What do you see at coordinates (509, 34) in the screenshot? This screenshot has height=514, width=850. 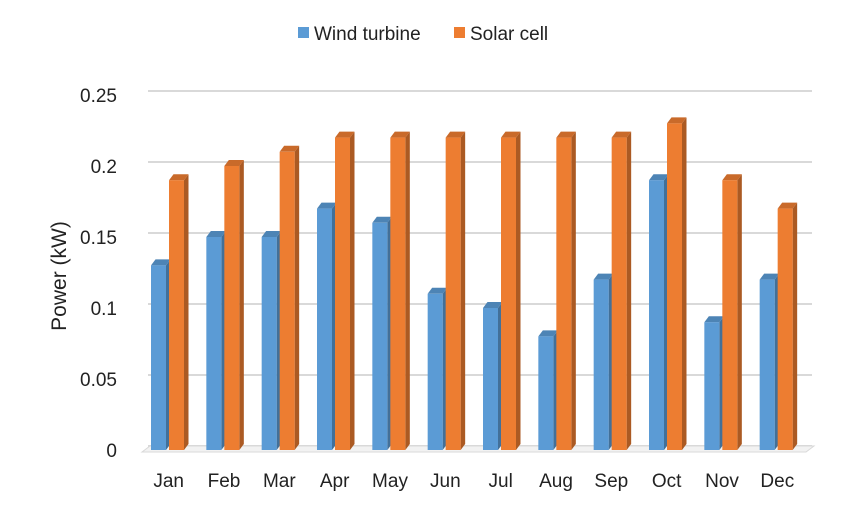 I see `legend-label: Solar cell` at bounding box center [509, 34].